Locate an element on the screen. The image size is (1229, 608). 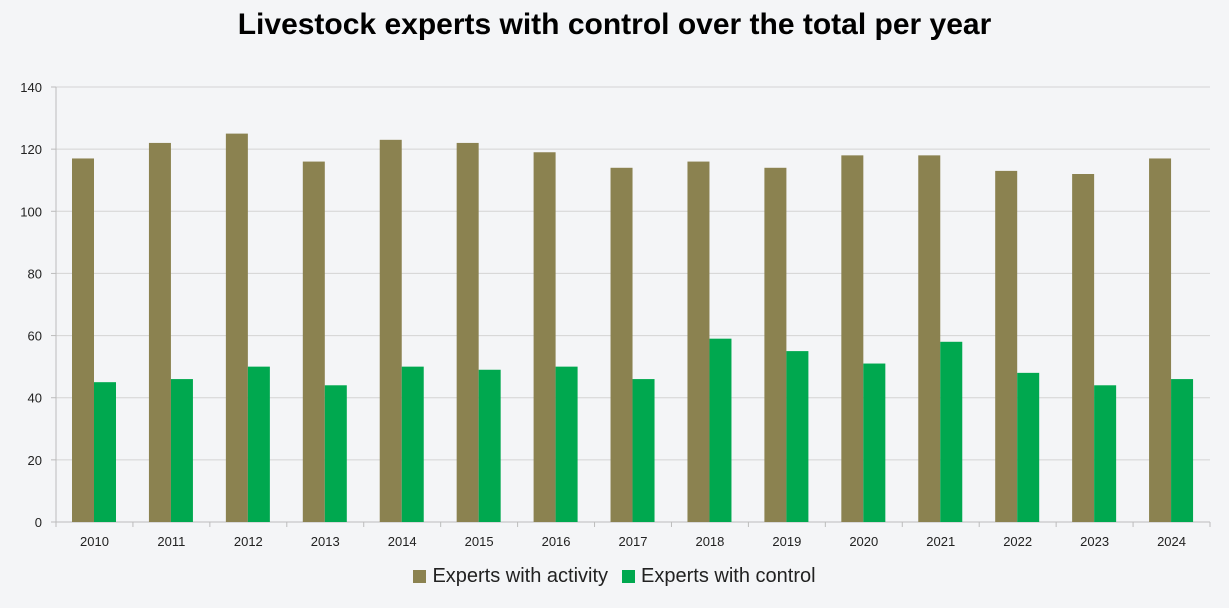
legend-item-activity: Experts with activity is located at coordinates (510, 576).